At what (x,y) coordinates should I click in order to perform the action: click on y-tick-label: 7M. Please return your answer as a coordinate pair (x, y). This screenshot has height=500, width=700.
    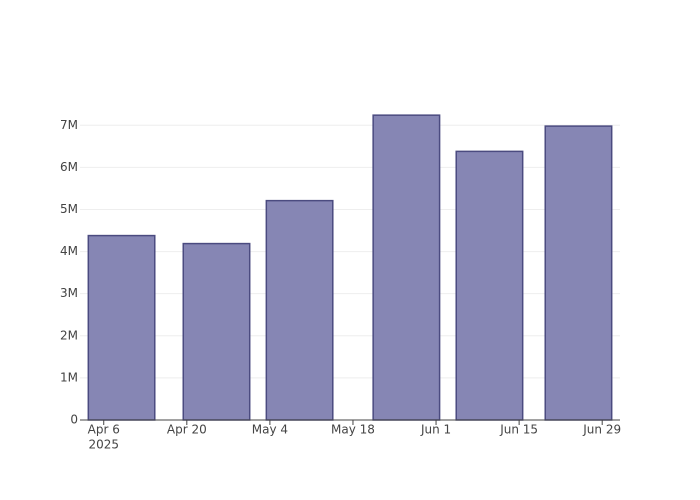
    Looking at the image, I should click on (69, 125).